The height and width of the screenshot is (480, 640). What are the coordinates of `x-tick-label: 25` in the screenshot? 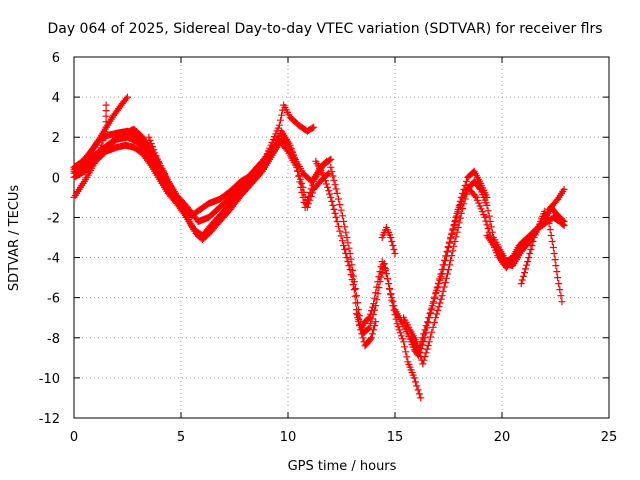 It's located at (609, 437).